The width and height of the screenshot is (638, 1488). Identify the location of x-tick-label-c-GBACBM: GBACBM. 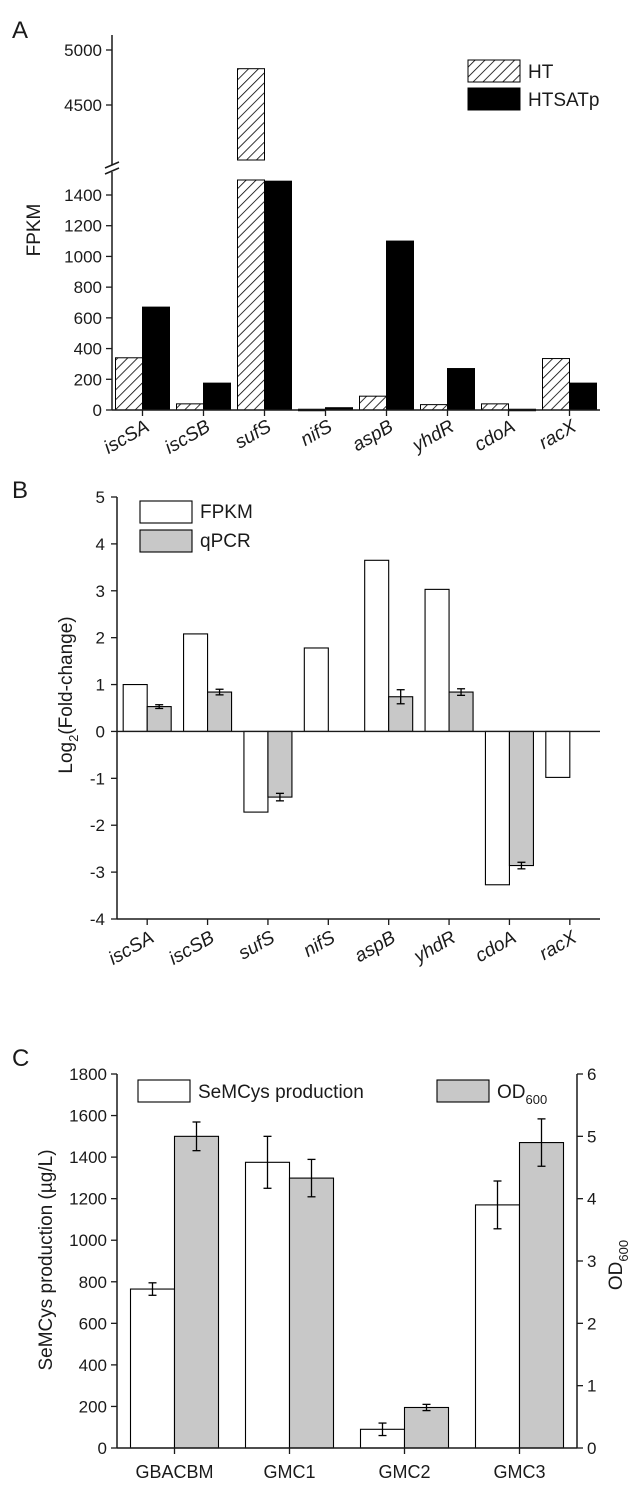
(174, 1472).